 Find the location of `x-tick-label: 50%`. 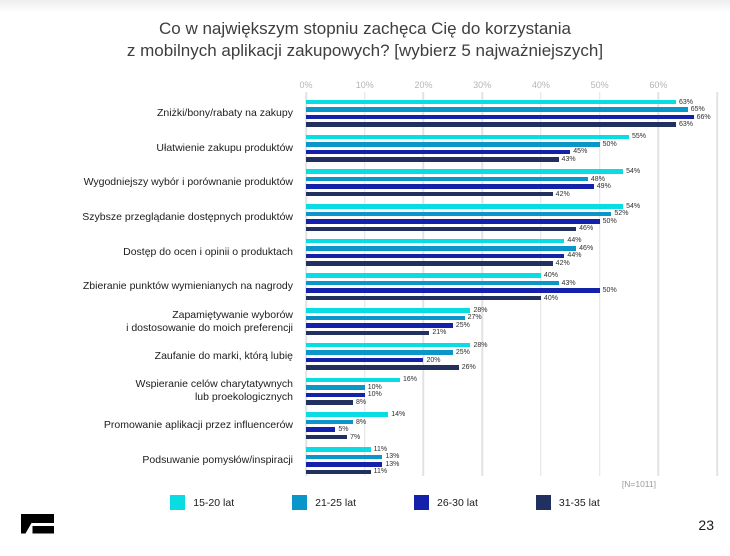

x-tick-label: 50% is located at coordinates (599, 85).